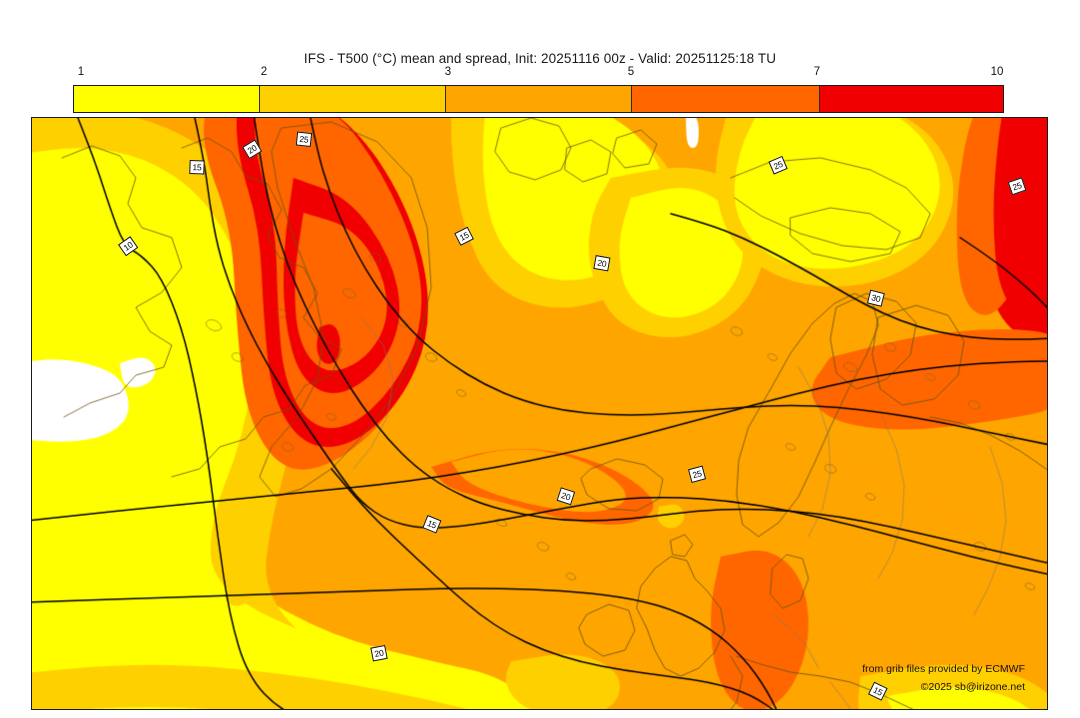 The width and height of the screenshot is (1080, 718). I want to click on data-source-attribution: from grib files provided by ECMWF, so click(943, 669).